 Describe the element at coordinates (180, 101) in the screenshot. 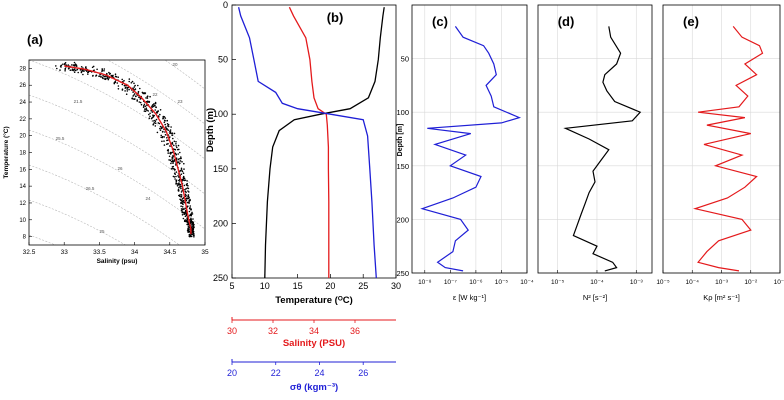

I see `contour-label: 23` at that location.